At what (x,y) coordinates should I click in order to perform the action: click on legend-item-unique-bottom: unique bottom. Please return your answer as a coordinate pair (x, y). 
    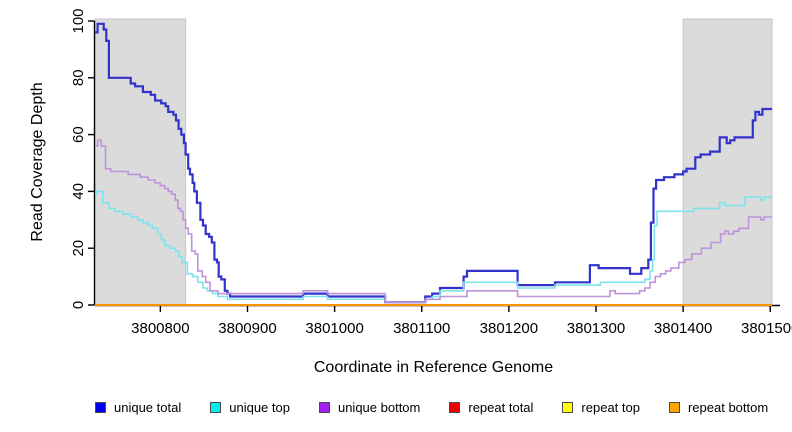
    Looking at the image, I should click on (369, 407).